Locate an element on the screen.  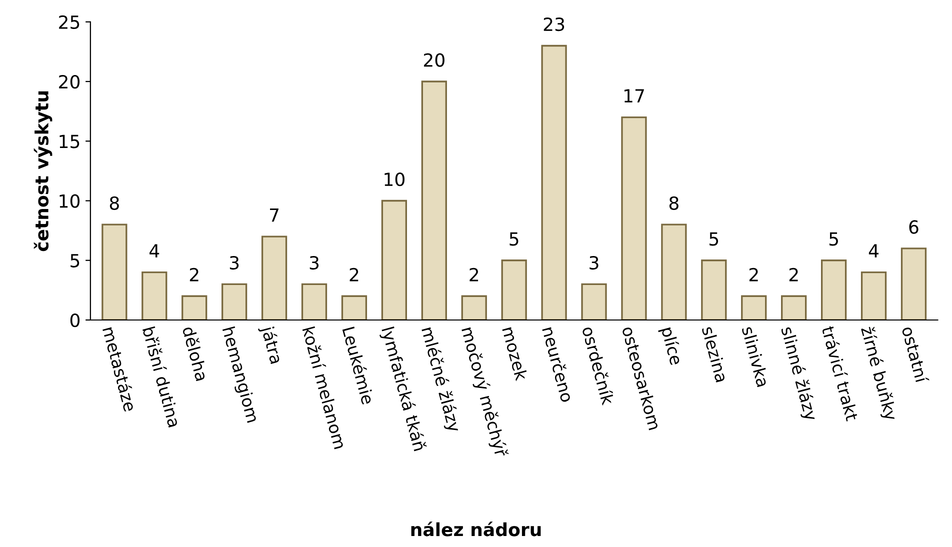
y-tick-label: 5 is located at coordinates (75, 261).